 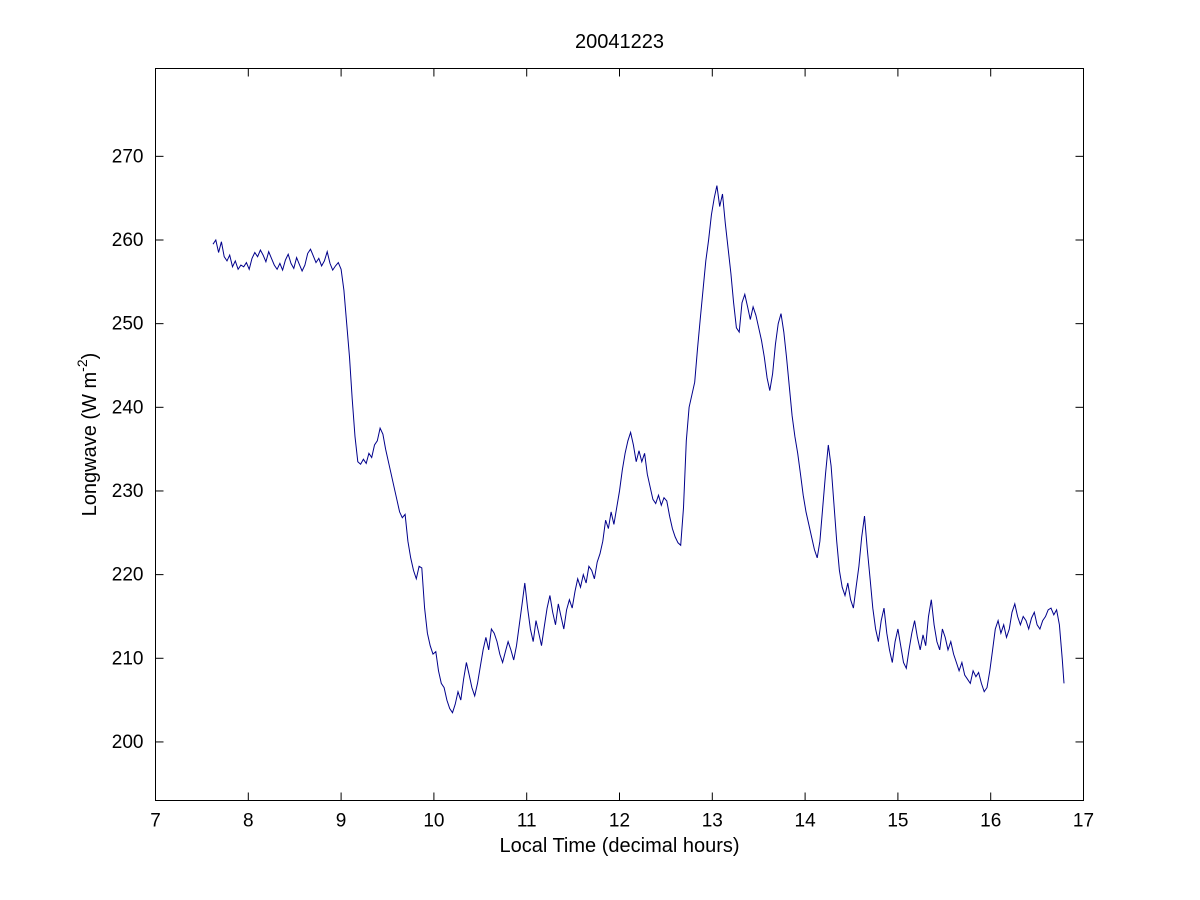 I want to click on x-tick-label: 16, so click(x=990, y=821).